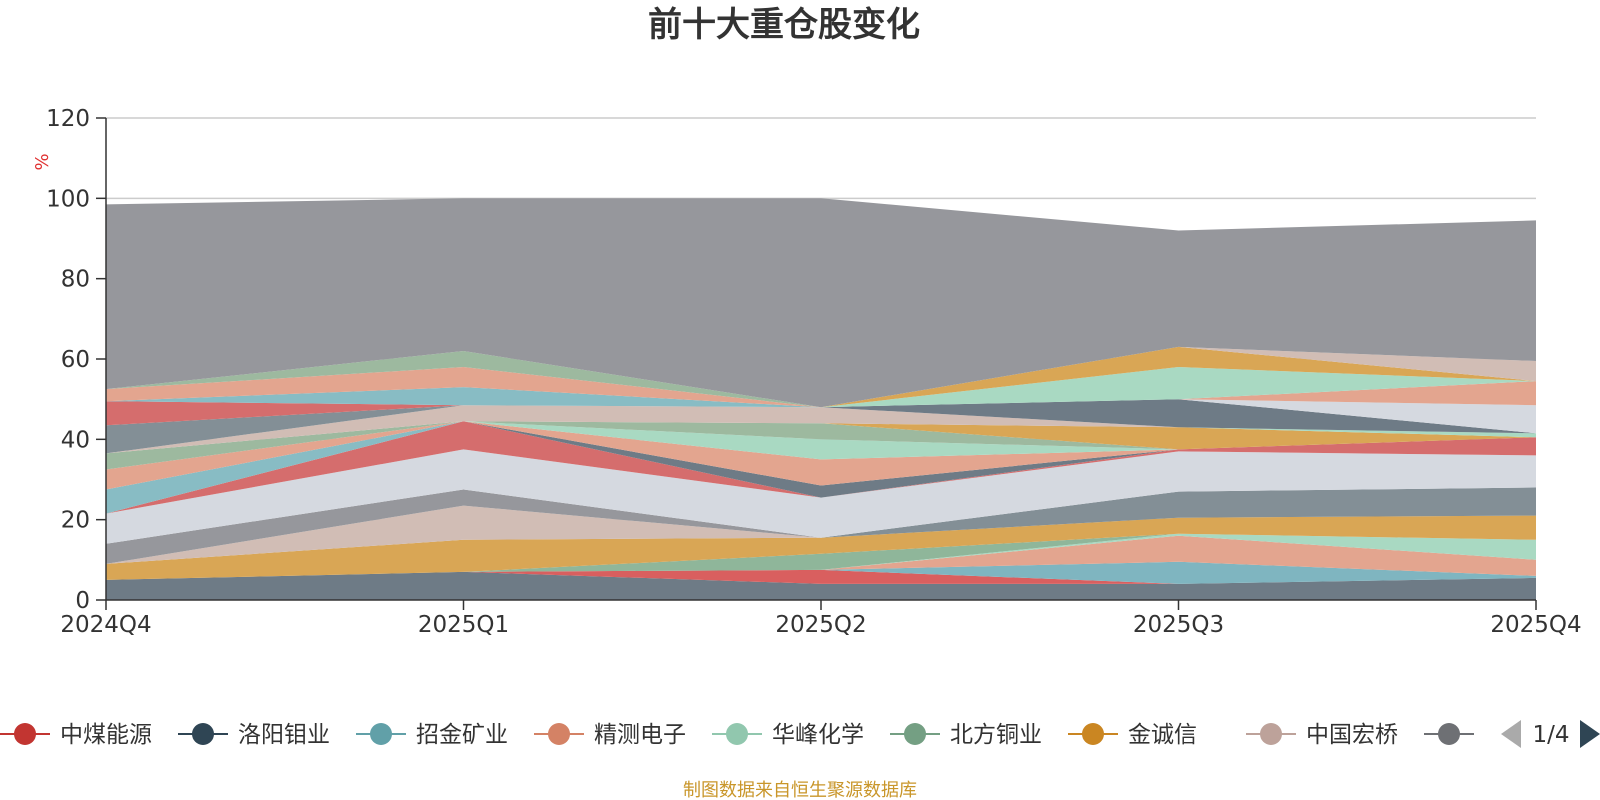  I want to click on y-tick-label-100: 100, so click(68, 199).